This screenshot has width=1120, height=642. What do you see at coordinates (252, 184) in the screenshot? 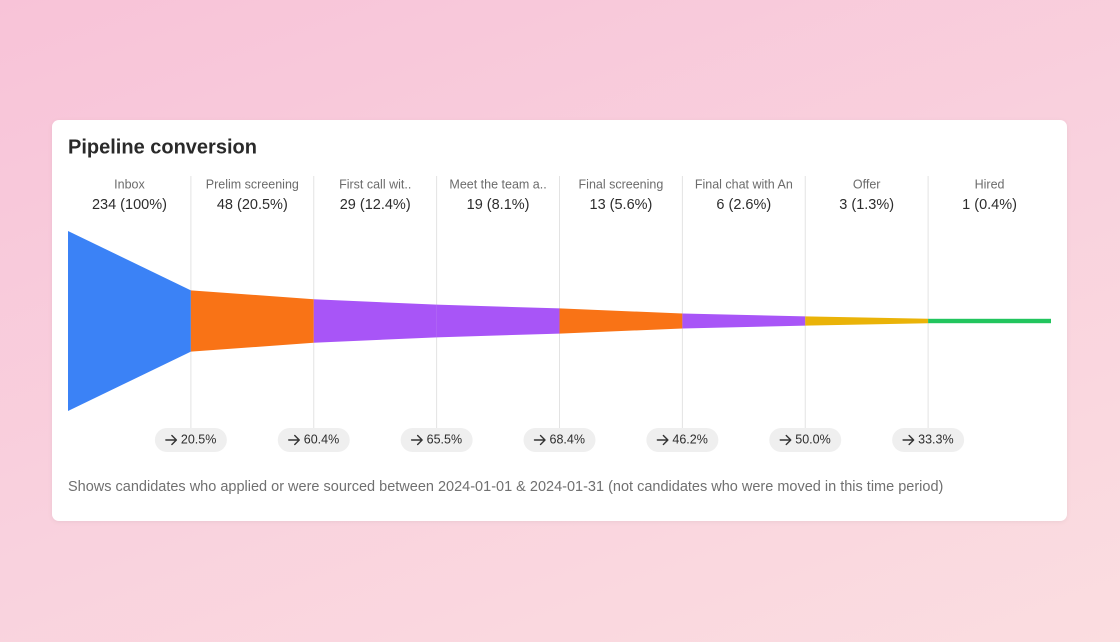
I see `stage-label: Prelim screening` at bounding box center [252, 184].